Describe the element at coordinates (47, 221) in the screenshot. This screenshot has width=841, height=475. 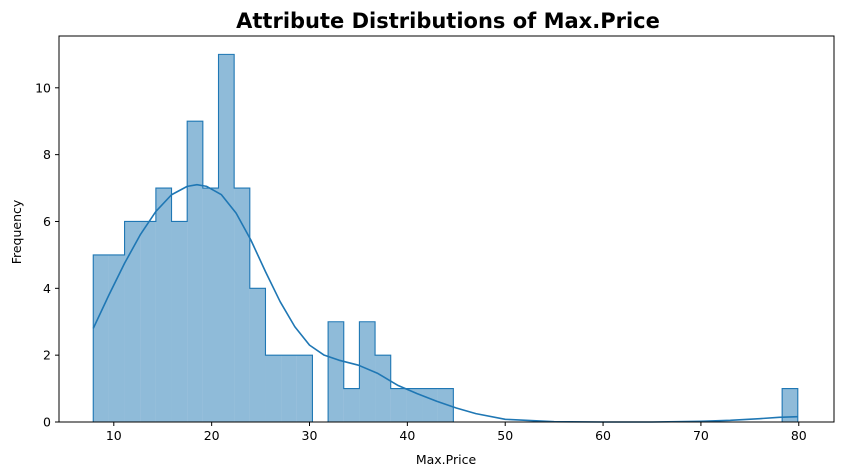
I see `y-tick-label: 6` at that location.